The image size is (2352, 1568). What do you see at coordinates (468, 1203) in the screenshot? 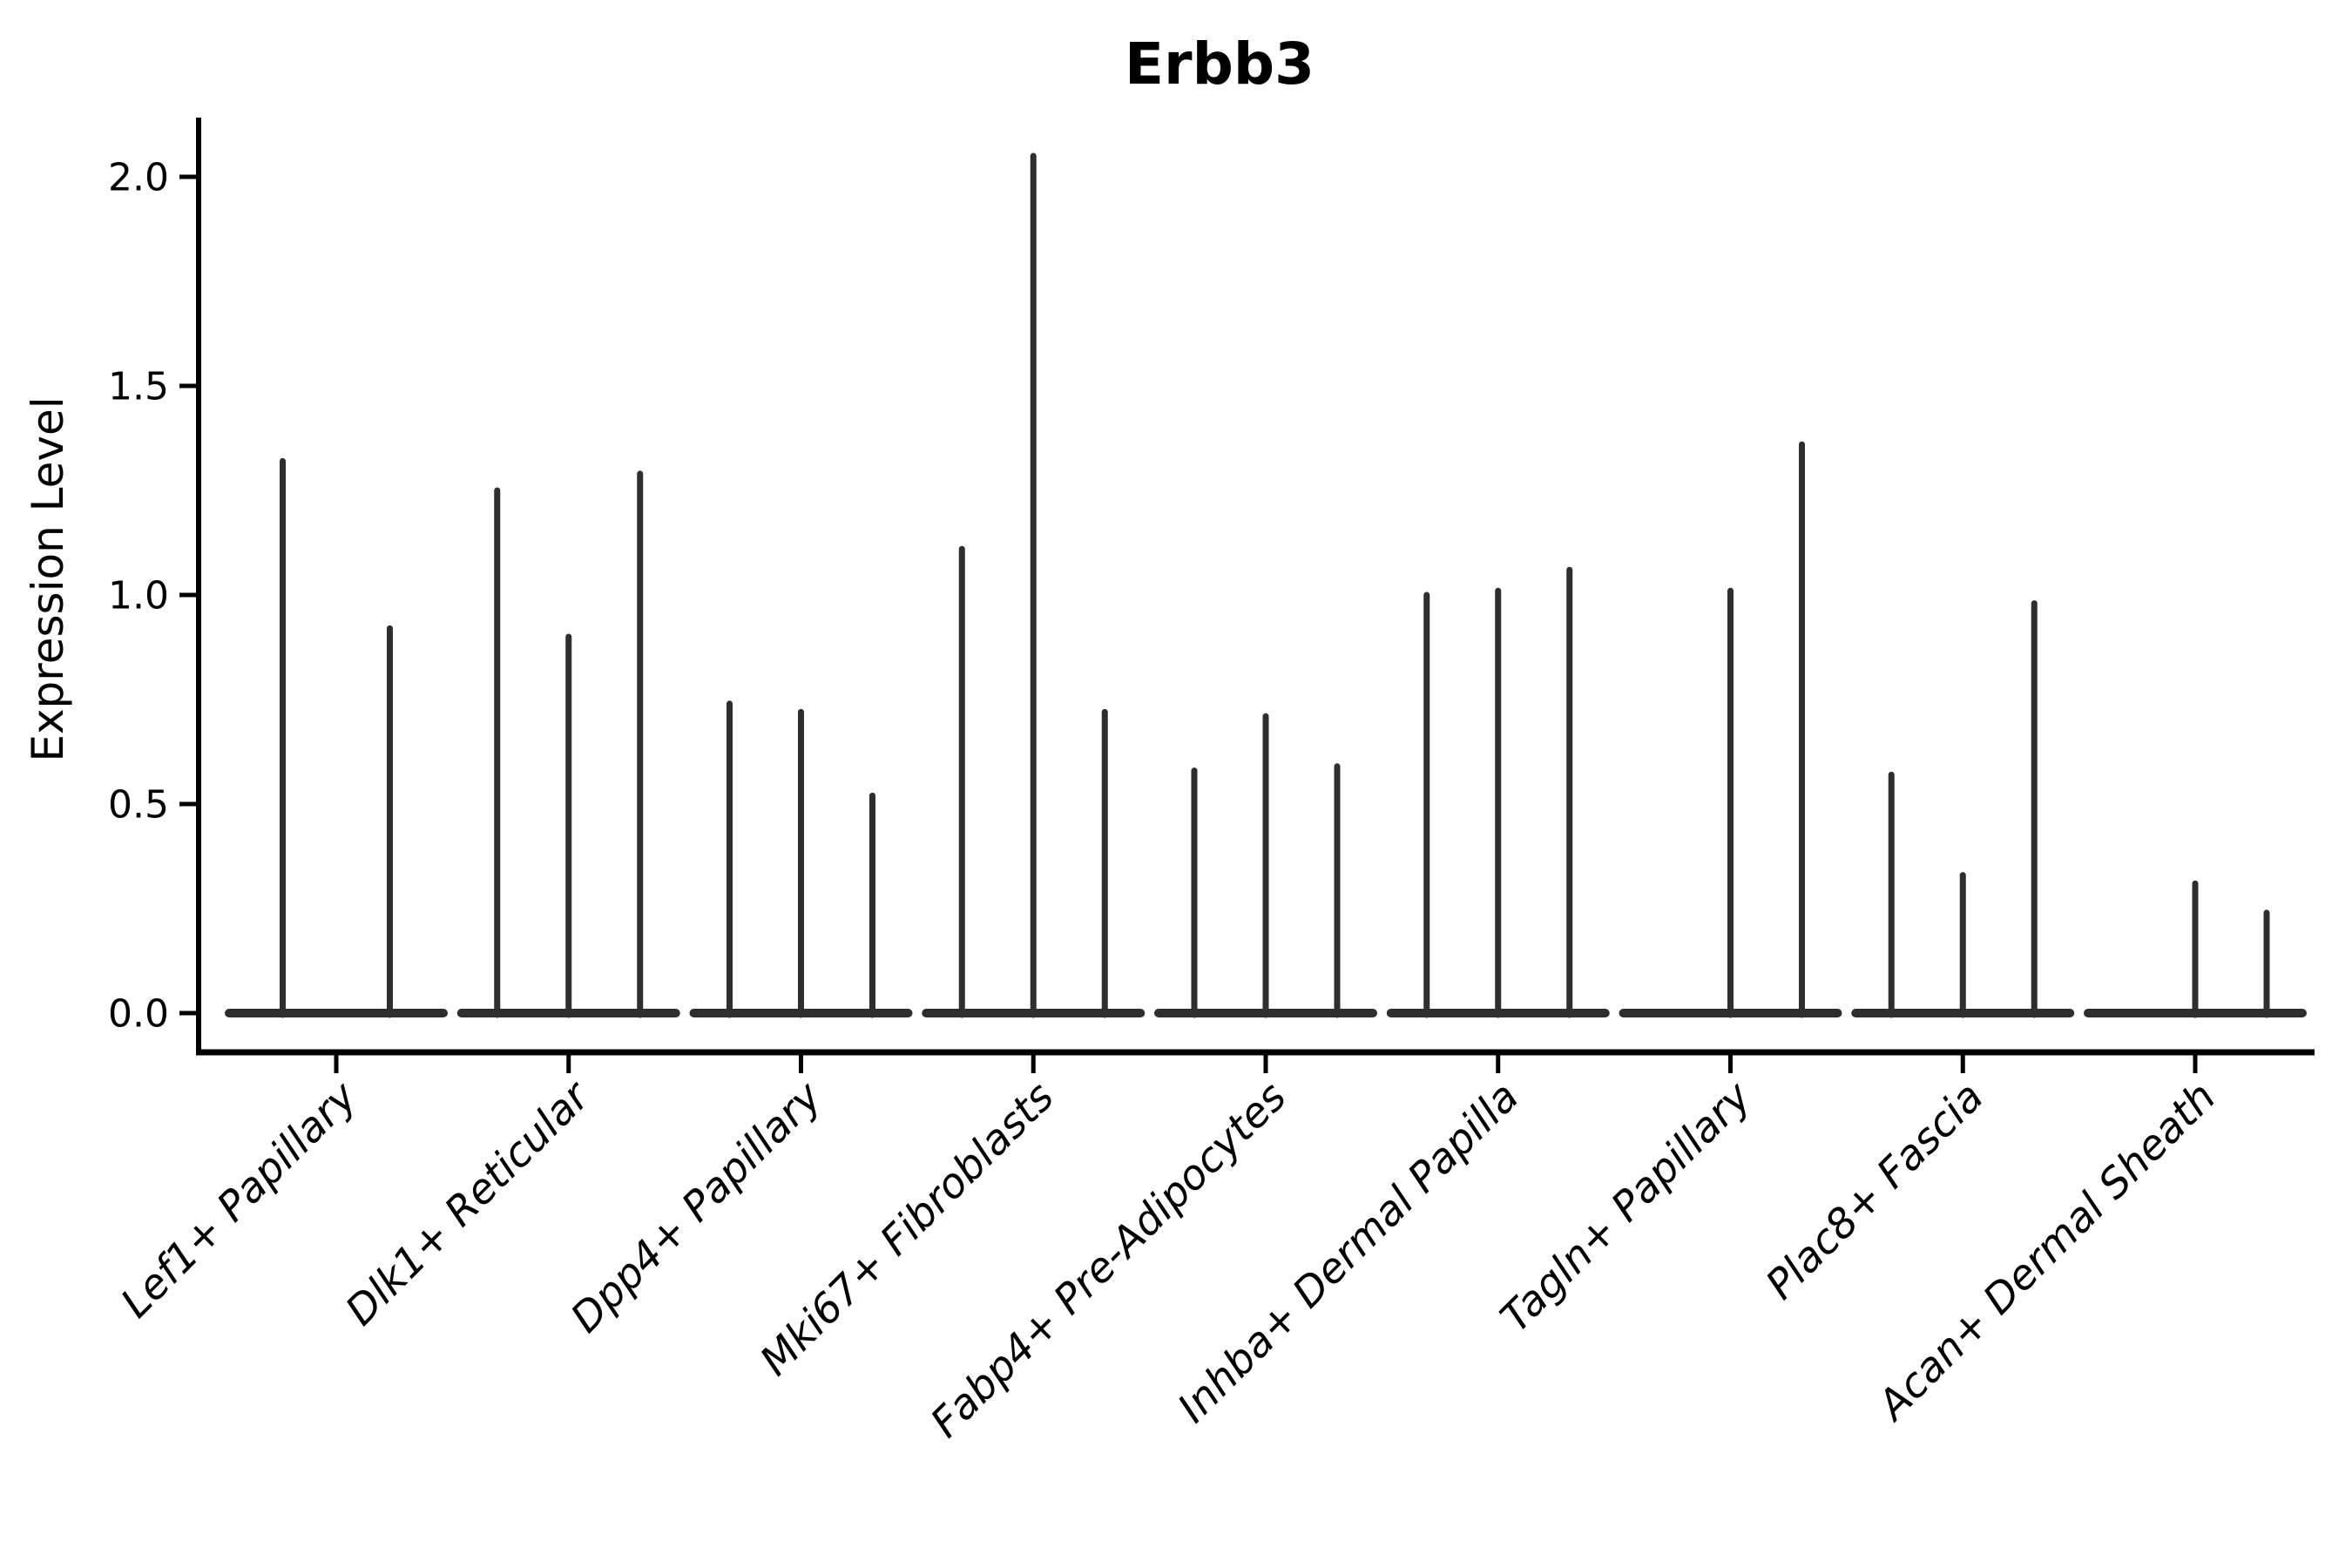
I see `x-tick-label: Dlk1+ Reticular` at bounding box center [468, 1203].